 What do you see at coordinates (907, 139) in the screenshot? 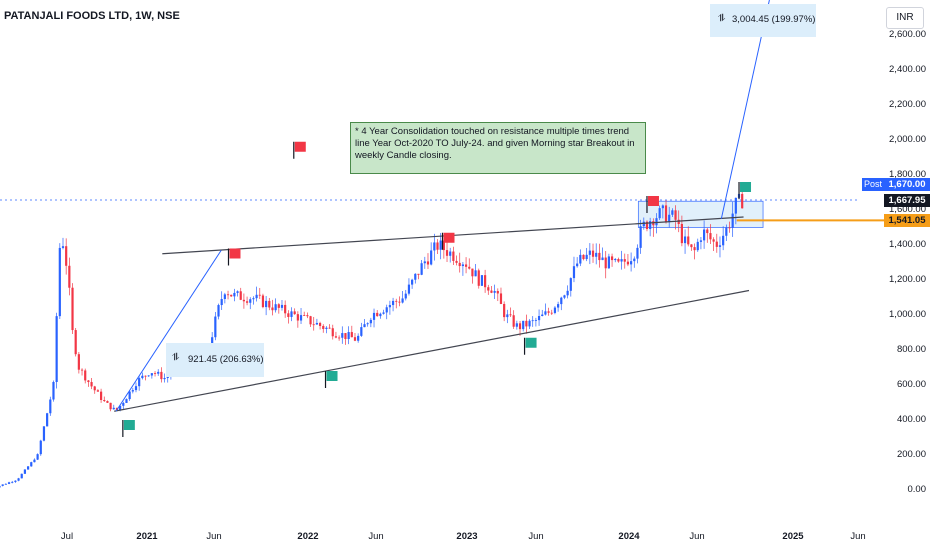
I see `y-tick-label: 2,000.00` at bounding box center [907, 139].